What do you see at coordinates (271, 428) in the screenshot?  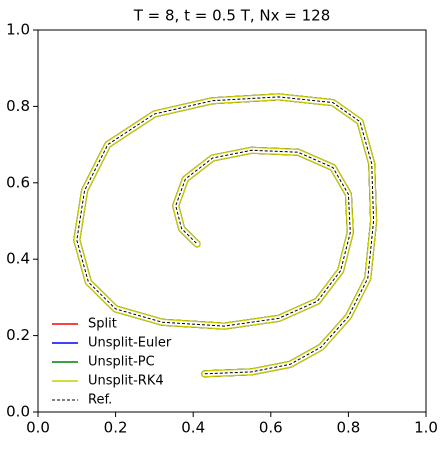 I see `x-tick-label: 0.6` at bounding box center [271, 428].